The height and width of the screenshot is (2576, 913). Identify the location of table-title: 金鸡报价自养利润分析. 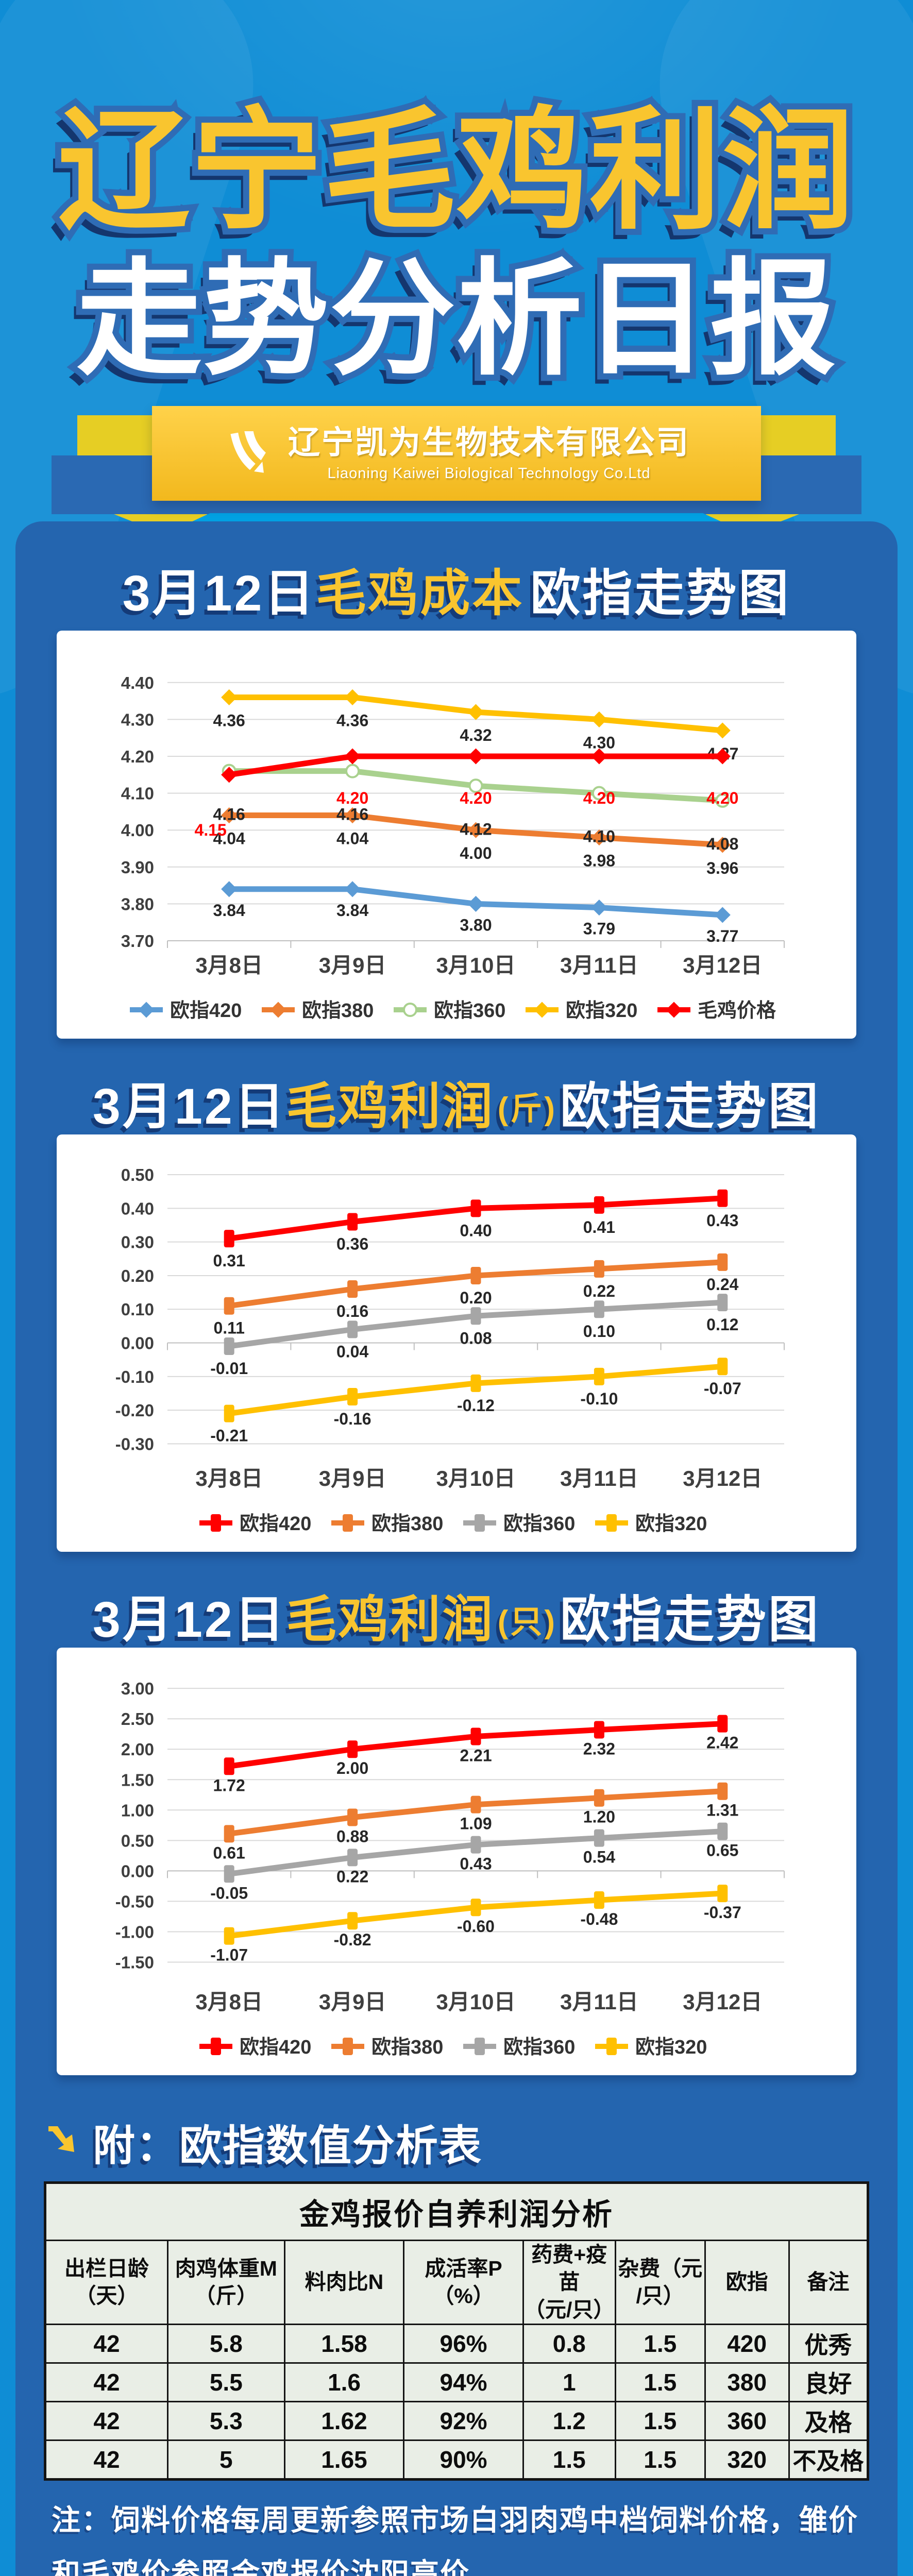
(457, 2211).